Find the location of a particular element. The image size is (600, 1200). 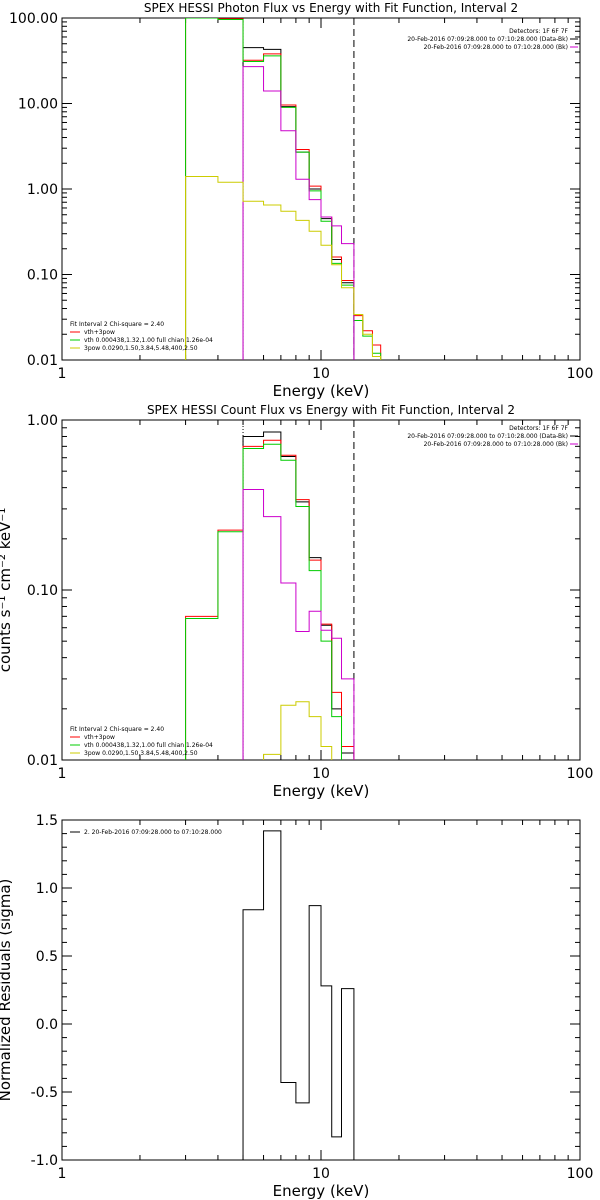

y-tick-label: 0.0 is located at coordinates (47, 1025).